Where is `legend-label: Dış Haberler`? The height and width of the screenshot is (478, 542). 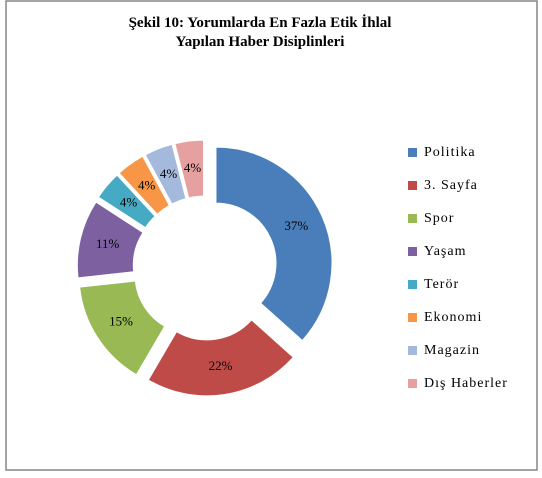
legend-label: Dış Haberler is located at coordinates (466, 383).